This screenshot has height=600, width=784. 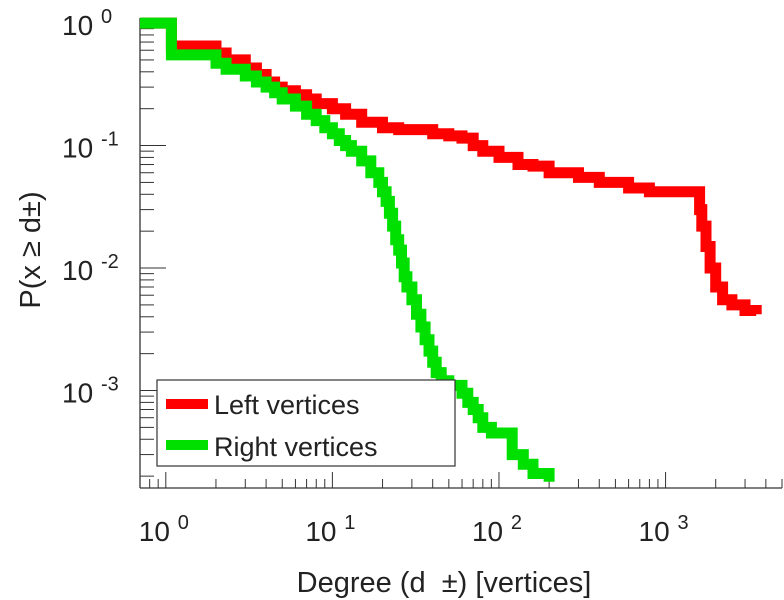 What do you see at coordinates (90, 391) in the screenshot?
I see `y-tick-label: 10 -3` at bounding box center [90, 391].